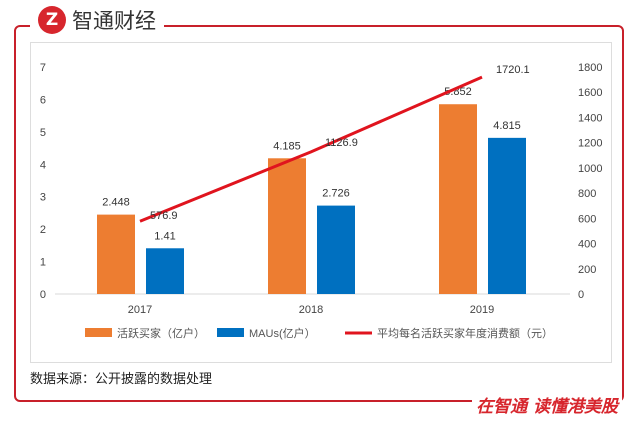  Describe the element at coordinates (590, 93) in the screenshot. I see `right-tick-label: 1600` at that location.